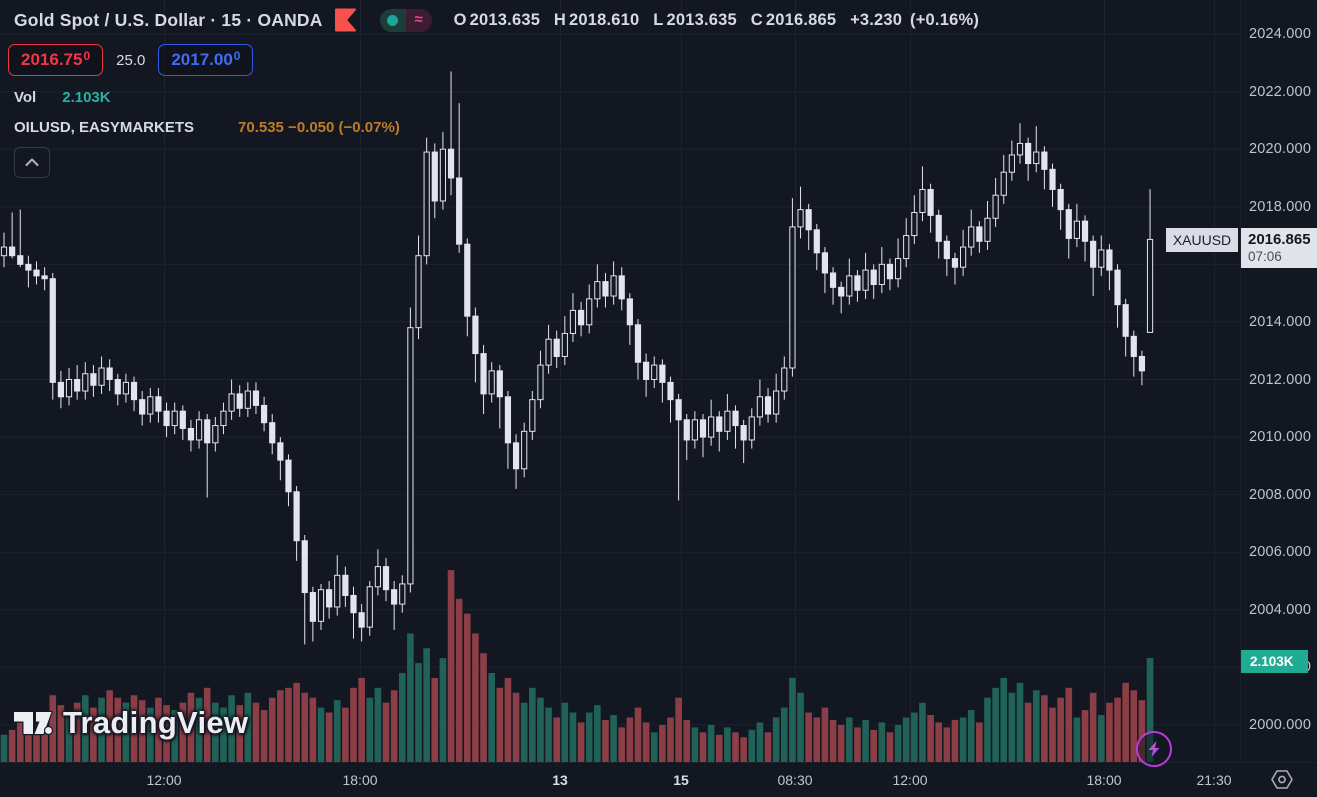 This screenshot has height=797, width=1317. What do you see at coordinates (168, 19) in the screenshot?
I see `symbol-title: Gold Spot / U.S. Dollar · 15 · OANDA` at bounding box center [168, 19].